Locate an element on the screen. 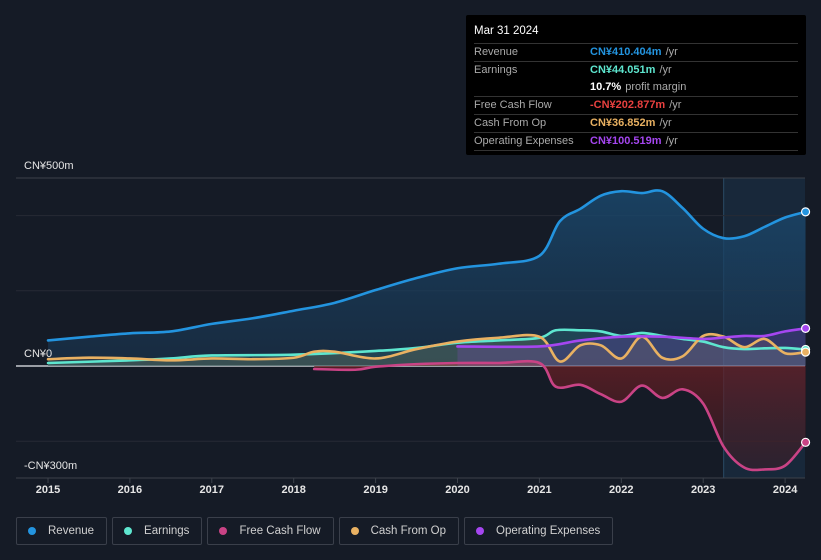  x-tick-label: 2024 is located at coordinates (785, 490).